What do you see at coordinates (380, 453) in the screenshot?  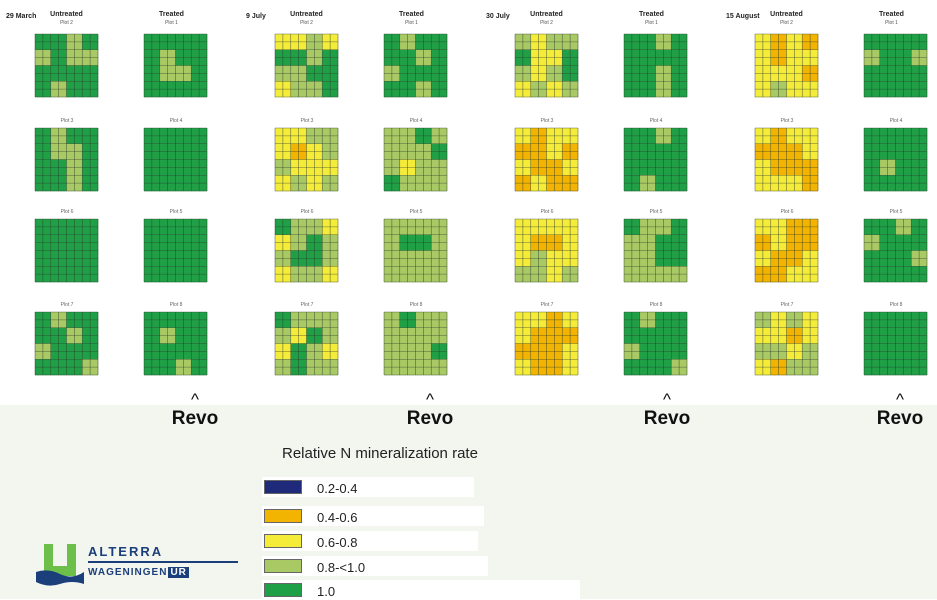 I see `legend-title: Relative N mineralization rate` at bounding box center [380, 453].